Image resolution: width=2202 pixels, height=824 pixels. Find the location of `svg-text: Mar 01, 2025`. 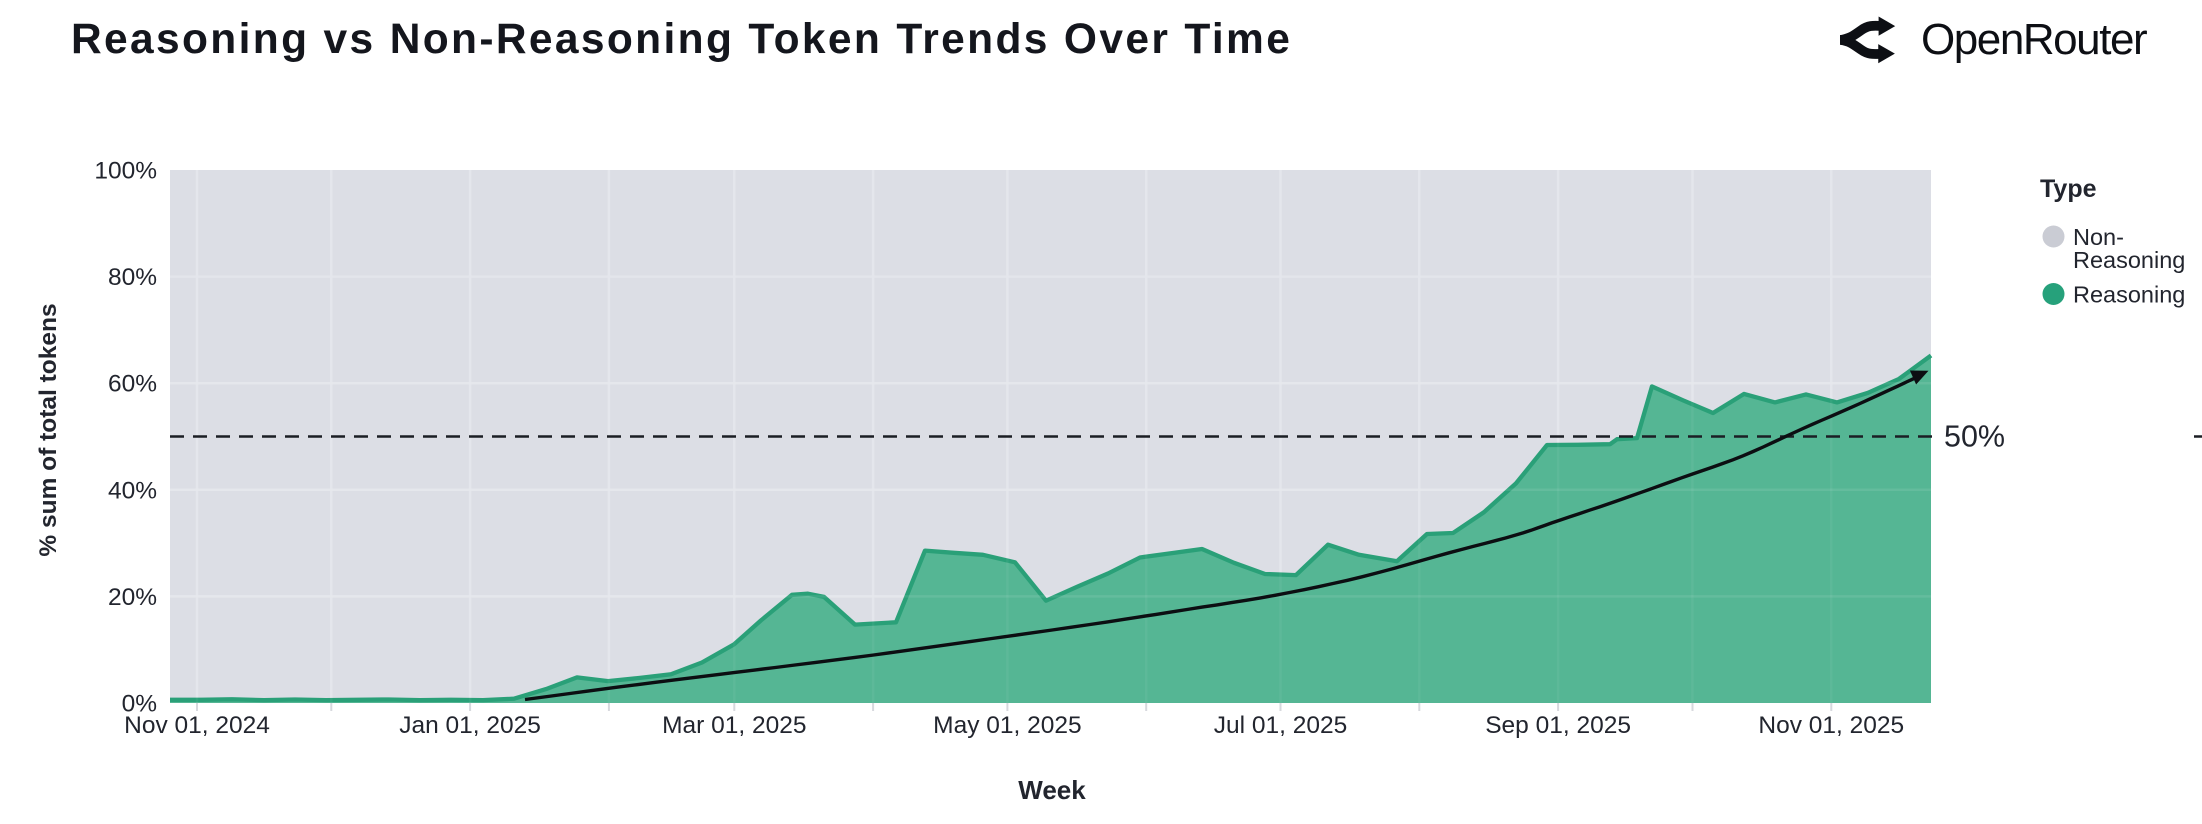

svg-text: Mar 01, 2025 is located at coordinates (734, 725).